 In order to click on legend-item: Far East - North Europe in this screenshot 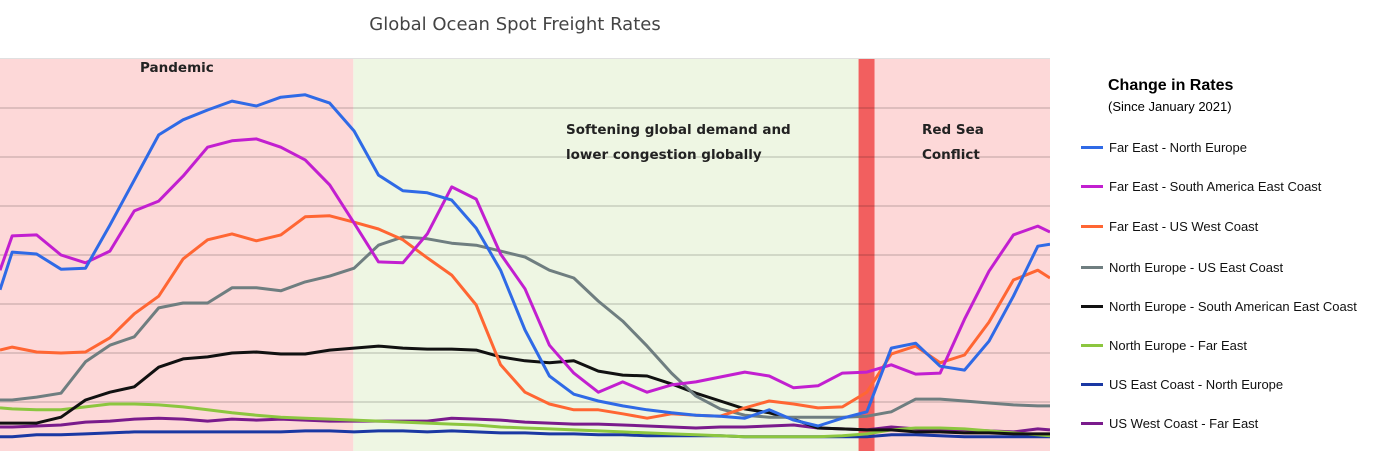, I will do `click(1164, 147)`.